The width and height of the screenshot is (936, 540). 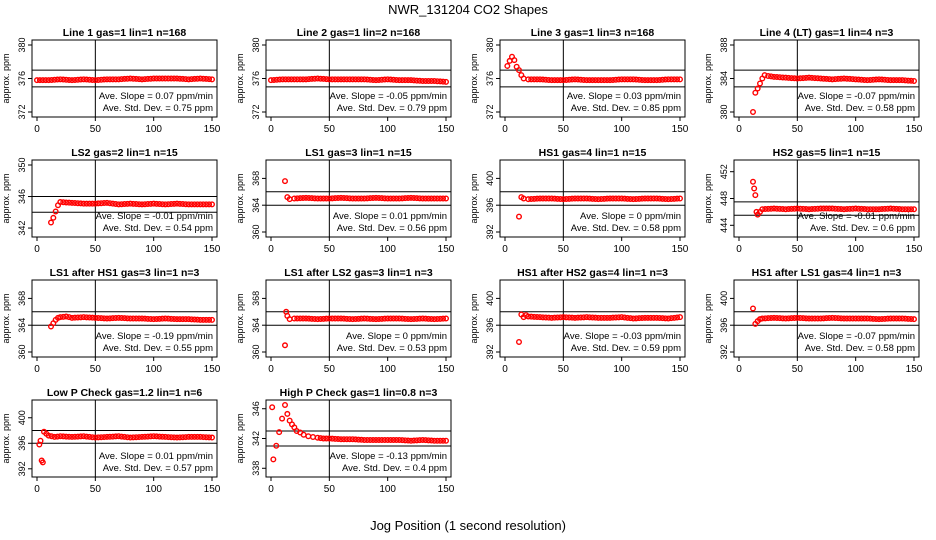 What do you see at coordinates (827, 273) in the screenshot?
I see `panel-title: HS1 after LS1 gas=4 lin=1 n=3` at bounding box center [827, 273].